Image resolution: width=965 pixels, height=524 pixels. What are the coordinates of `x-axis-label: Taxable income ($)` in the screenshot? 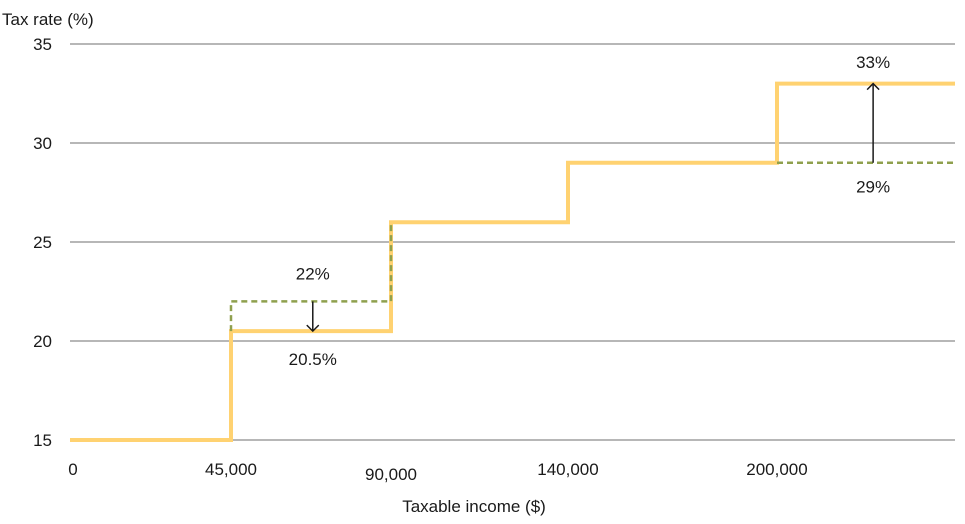 It's located at (474, 506).